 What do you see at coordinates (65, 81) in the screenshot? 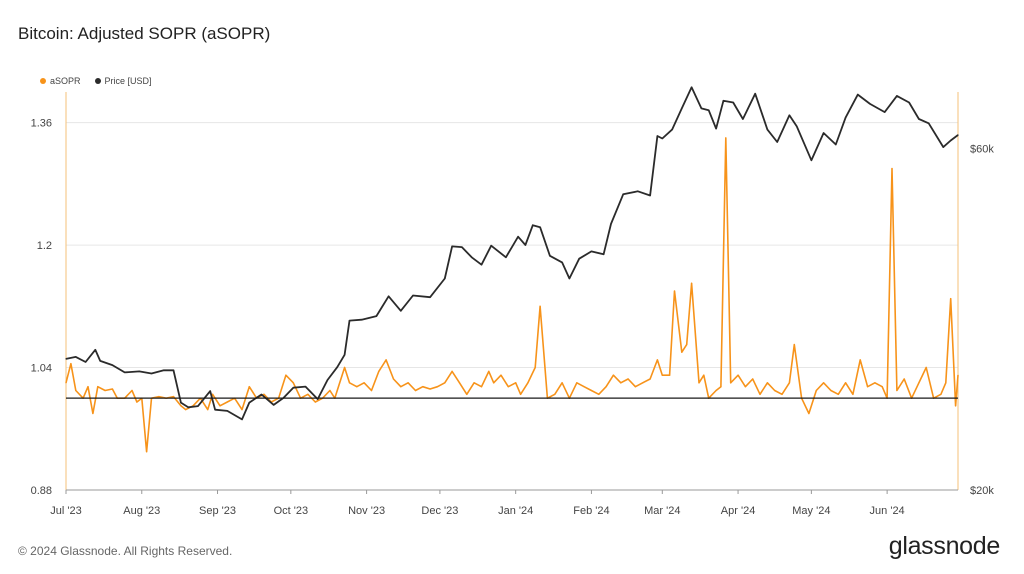
I see `legend-label-asopr: aSOPR` at bounding box center [65, 81].